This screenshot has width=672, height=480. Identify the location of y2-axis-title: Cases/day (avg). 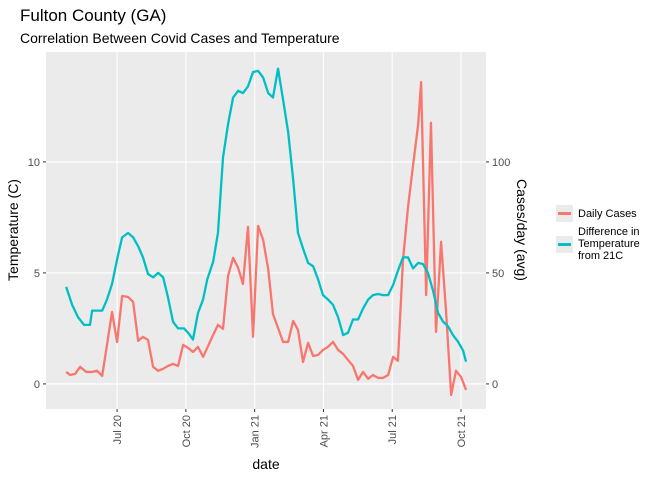
(522, 230).